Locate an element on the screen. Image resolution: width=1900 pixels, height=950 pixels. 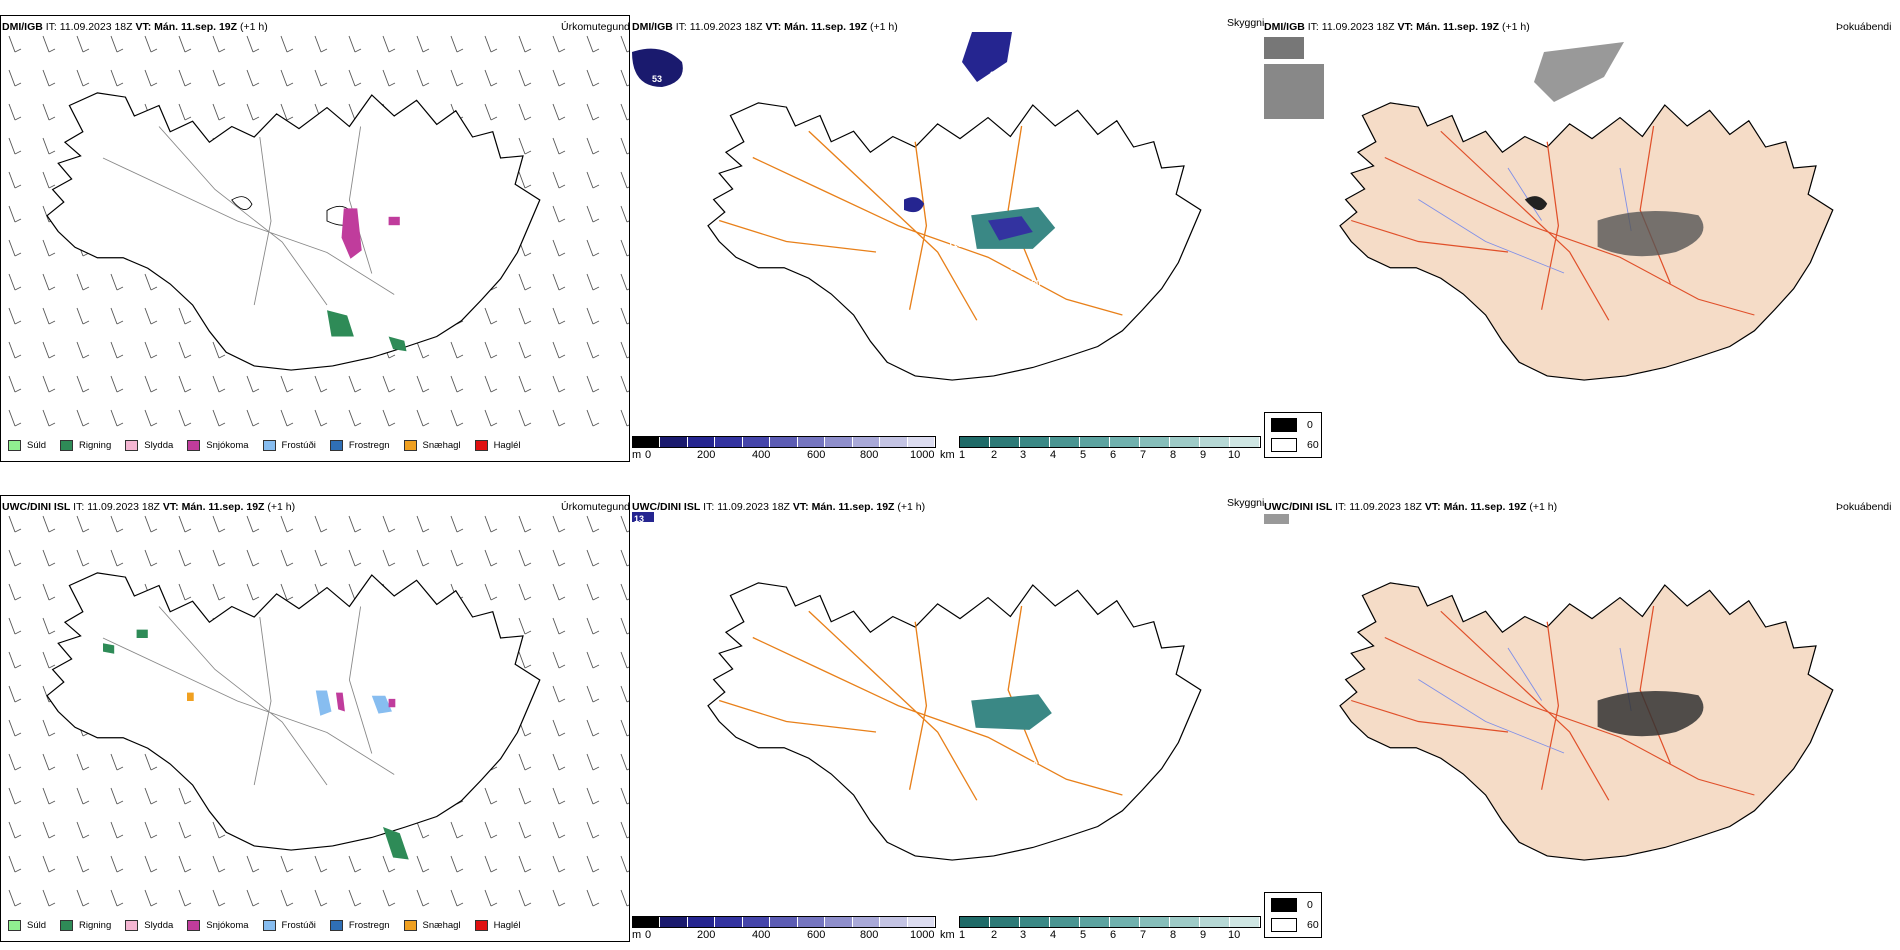
colorbar-tick: 9 is located at coordinates (1203, 935).